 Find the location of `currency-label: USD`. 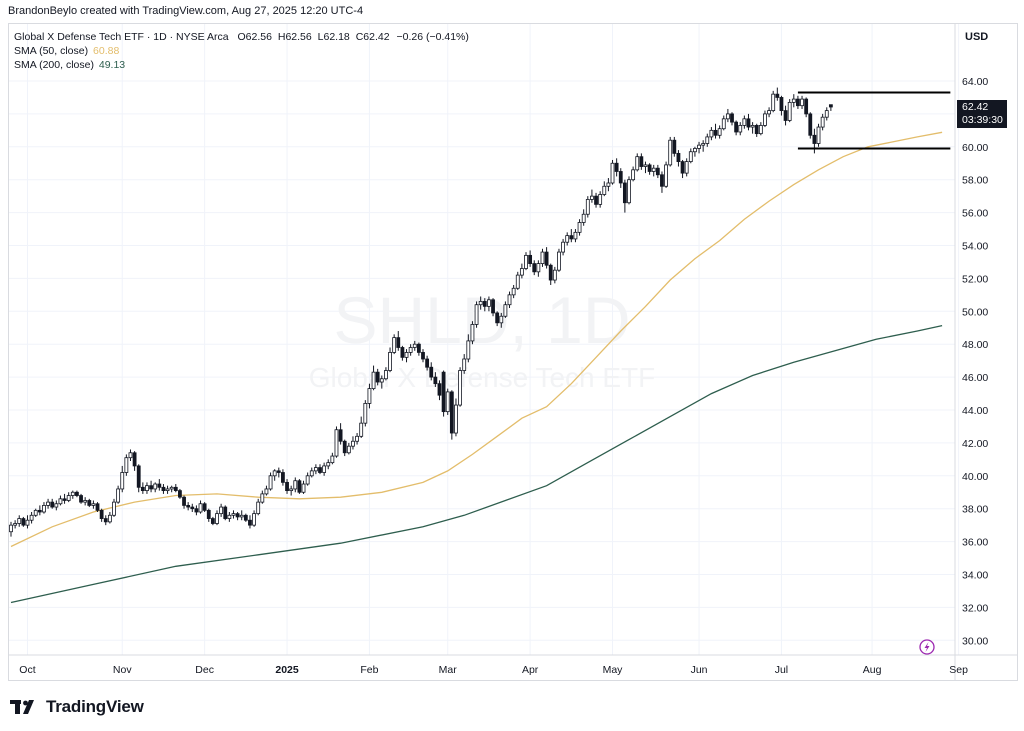

currency-label: USD is located at coordinates (977, 37).